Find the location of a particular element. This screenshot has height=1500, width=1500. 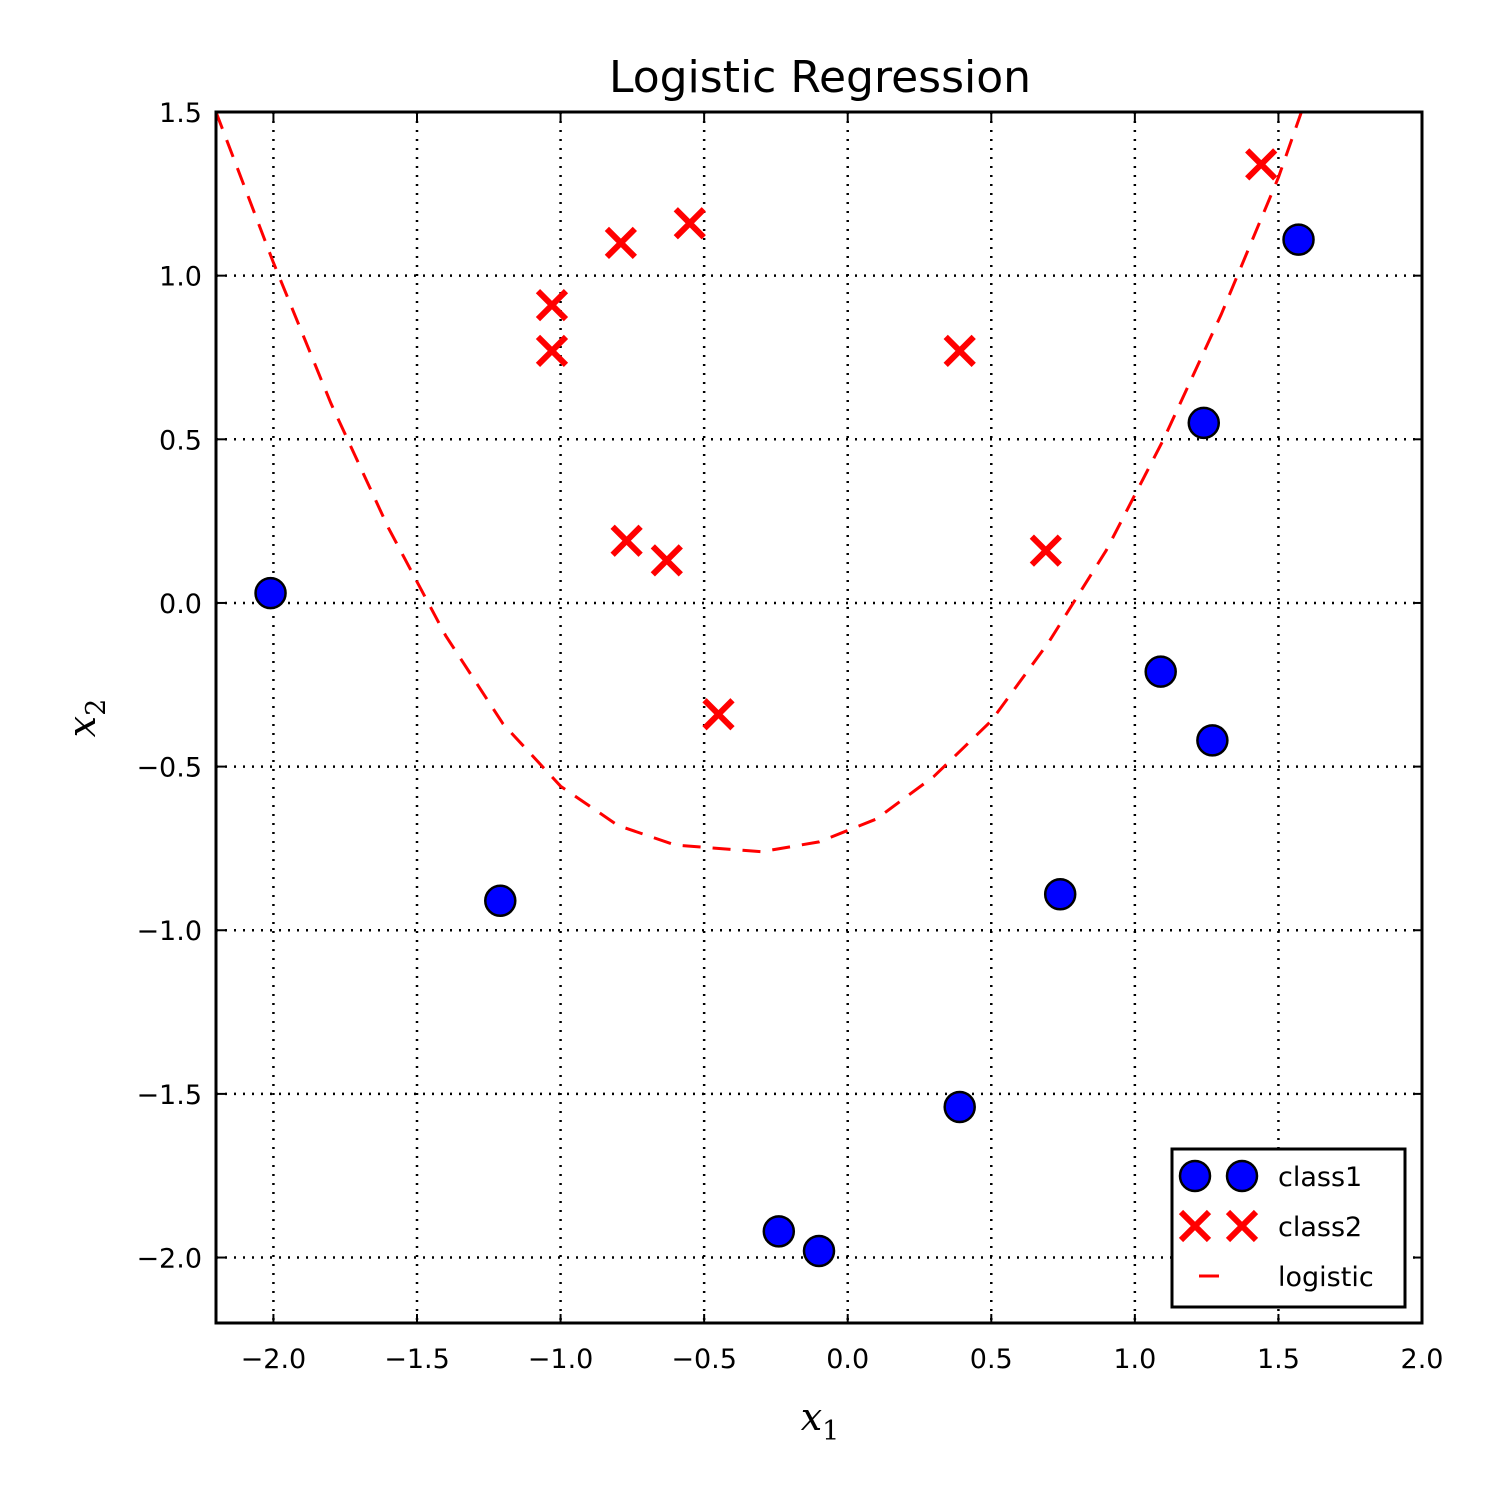

x-axis-label: x1 is located at coordinates (820, 1421).